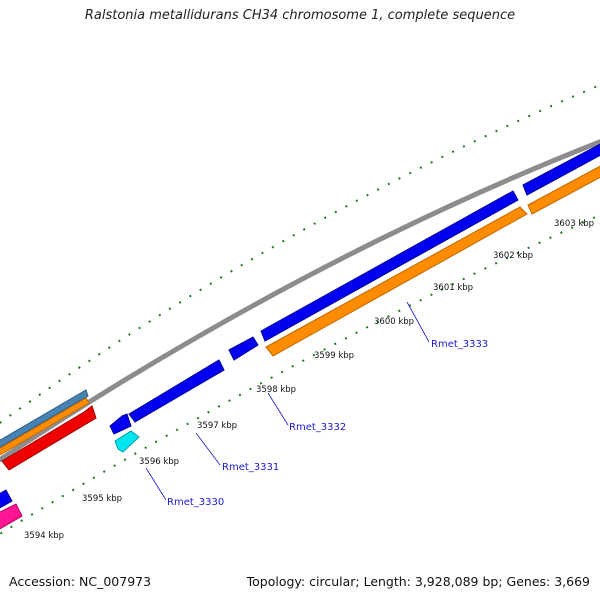  I want to click on gene-pink-left, so click(11, 516).